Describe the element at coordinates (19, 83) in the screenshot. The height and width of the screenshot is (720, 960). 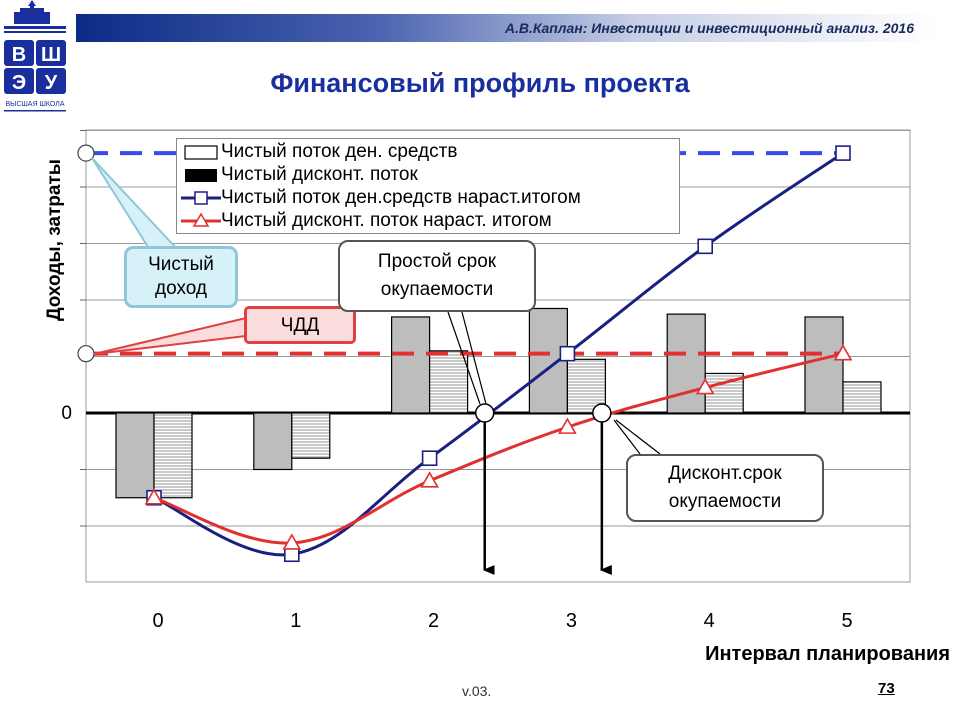
I see `svg-text: Э` at that location.